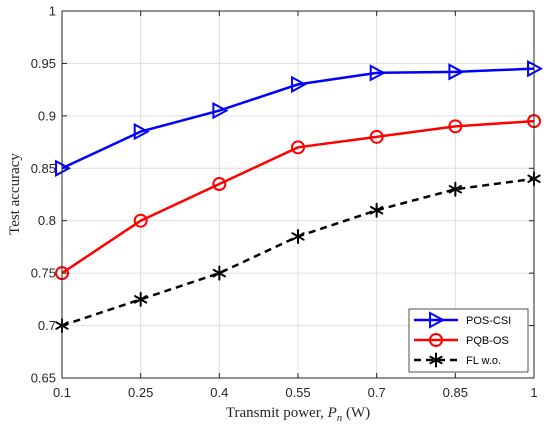 The height and width of the screenshot is (438, 550). What do you see at coordinates (43, 273) in the screenshot?
I see `y-tick-label: 0.75` at bounding box center [43, 273].